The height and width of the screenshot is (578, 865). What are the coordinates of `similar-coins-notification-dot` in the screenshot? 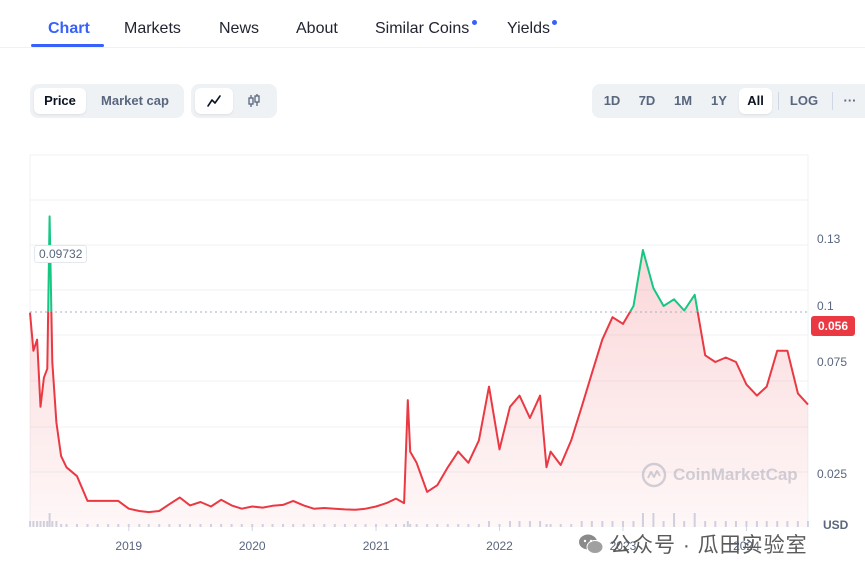 It's located at (474, 22).